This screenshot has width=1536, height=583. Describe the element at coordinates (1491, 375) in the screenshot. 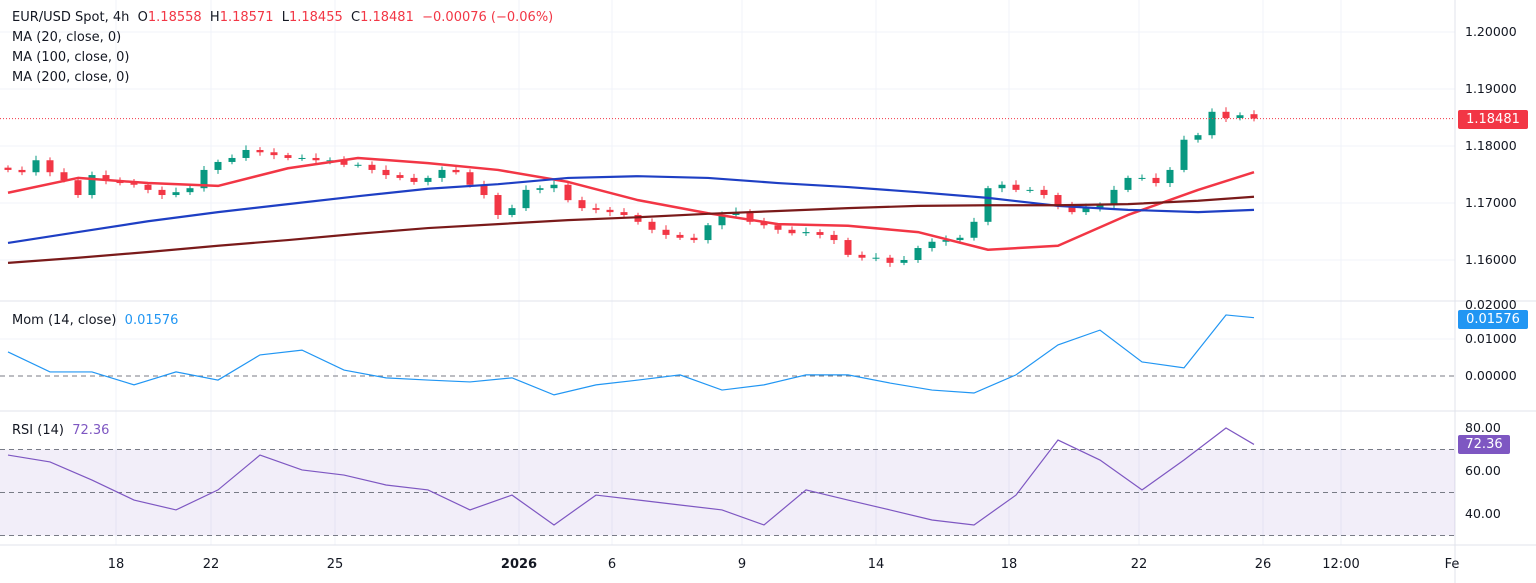

I see `mom-axis-label: 0.00000` at that location.